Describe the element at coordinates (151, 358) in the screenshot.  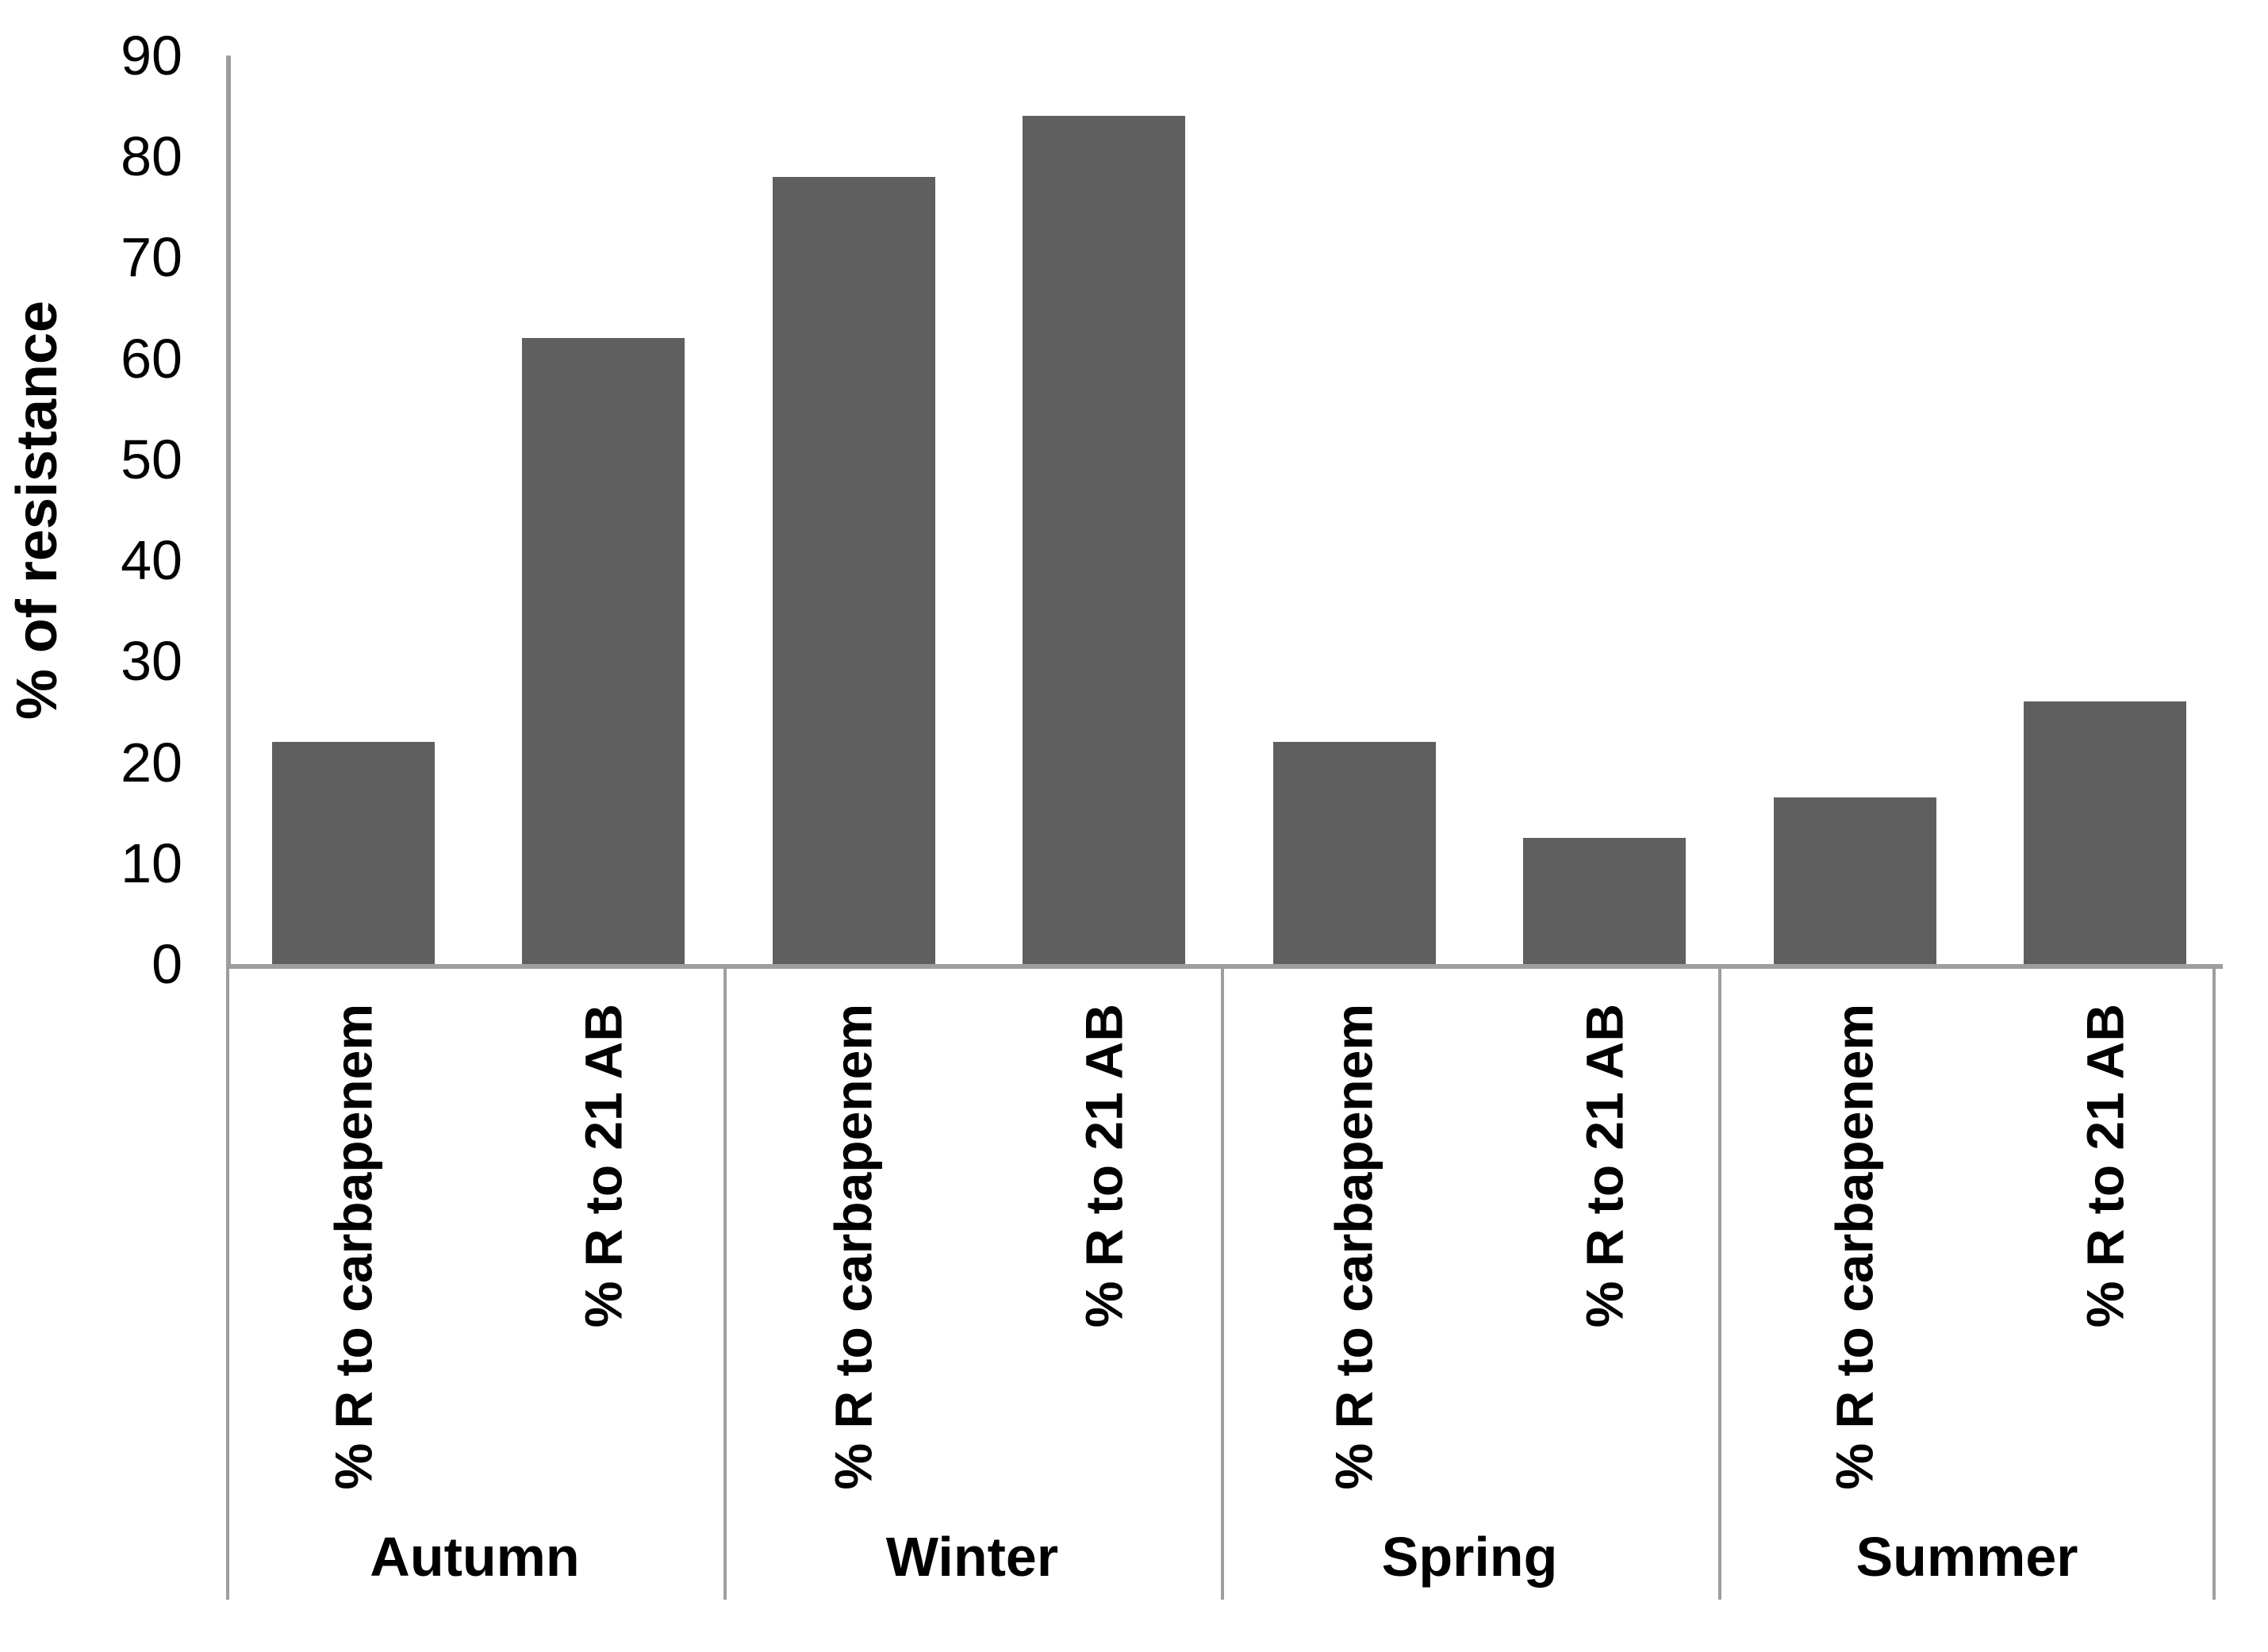
I see `y-tick-label: 60` at that location.